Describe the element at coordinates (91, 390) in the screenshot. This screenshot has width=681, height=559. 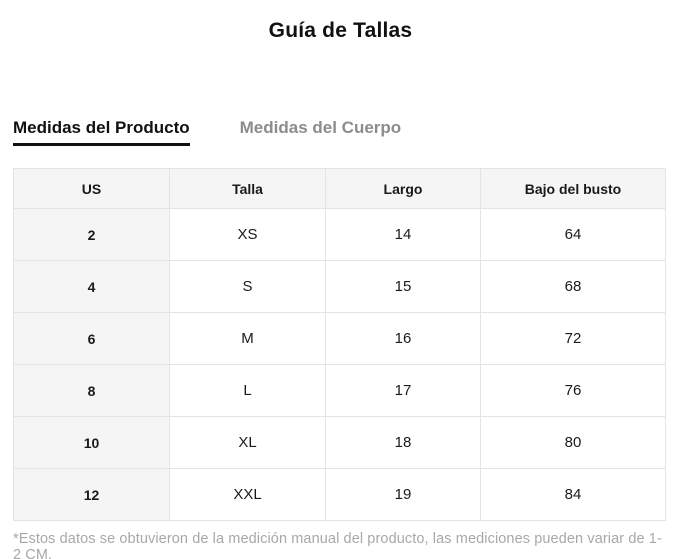
I see `cell-us: 8` at that location.